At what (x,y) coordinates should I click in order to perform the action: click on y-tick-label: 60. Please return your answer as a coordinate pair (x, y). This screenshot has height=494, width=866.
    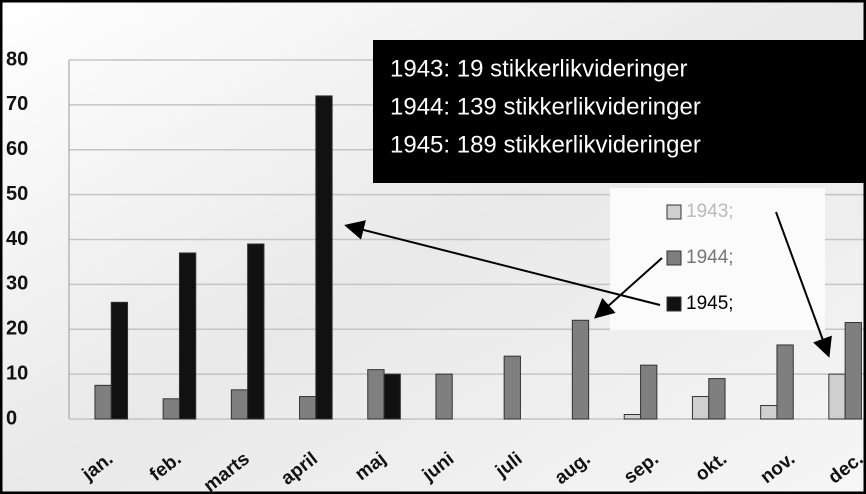
    Looking at the image, I should click on (17, 149).